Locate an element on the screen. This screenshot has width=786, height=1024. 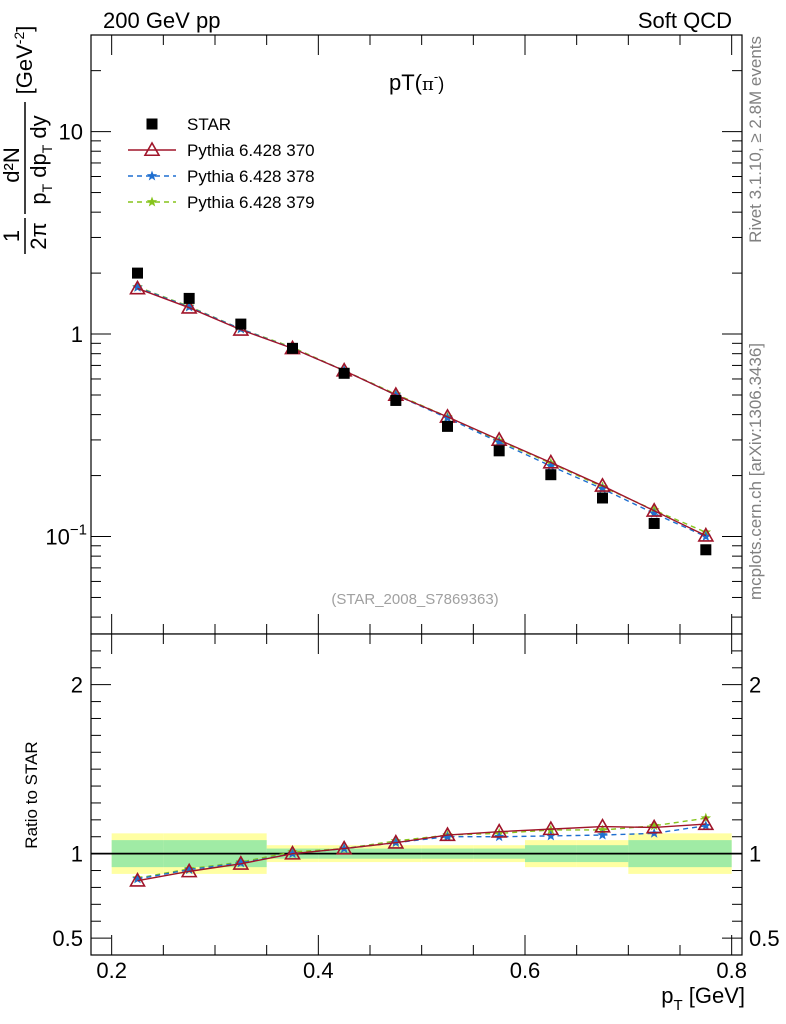
x-axis-label-unit: [GeV] is located at coordinates (714, 995).